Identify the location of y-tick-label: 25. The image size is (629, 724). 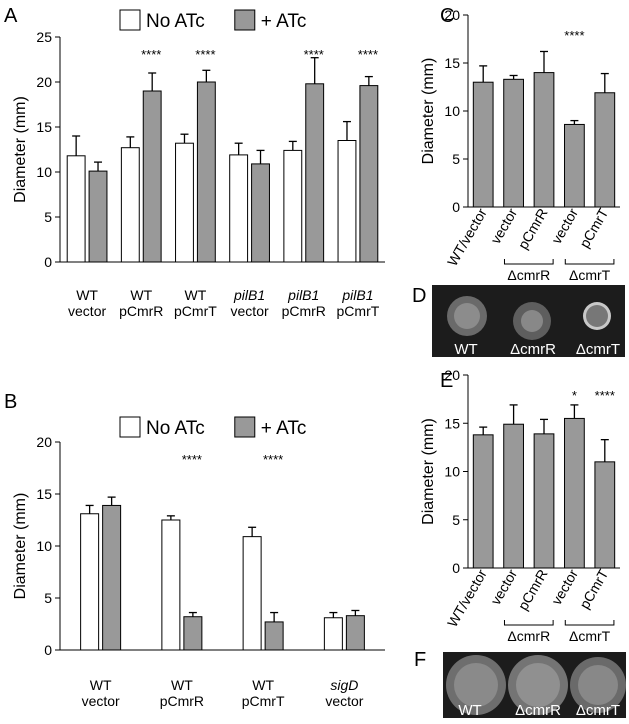
(44, 37).